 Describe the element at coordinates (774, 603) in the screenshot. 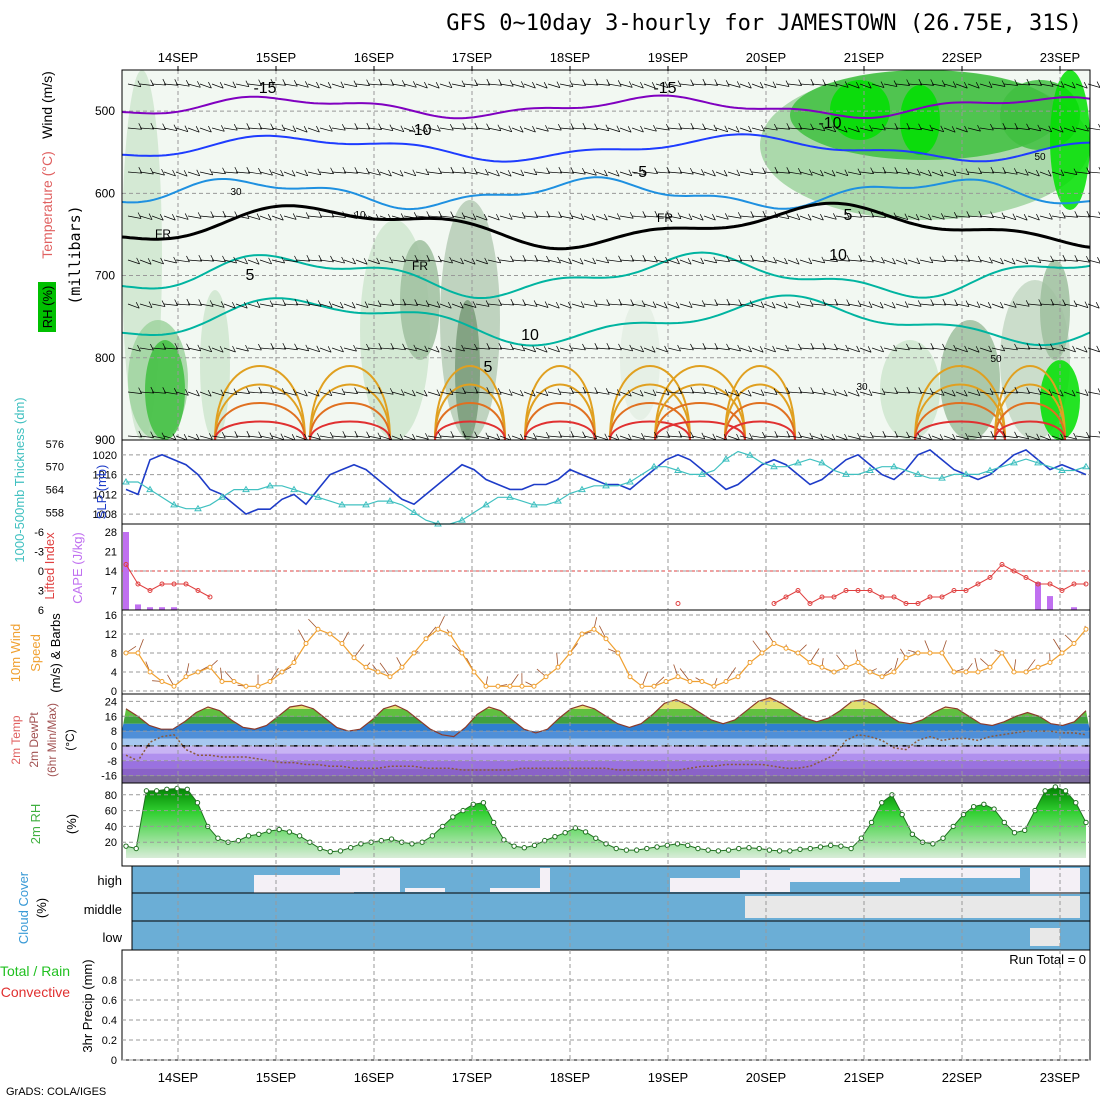

I see `li-marker` at that location.